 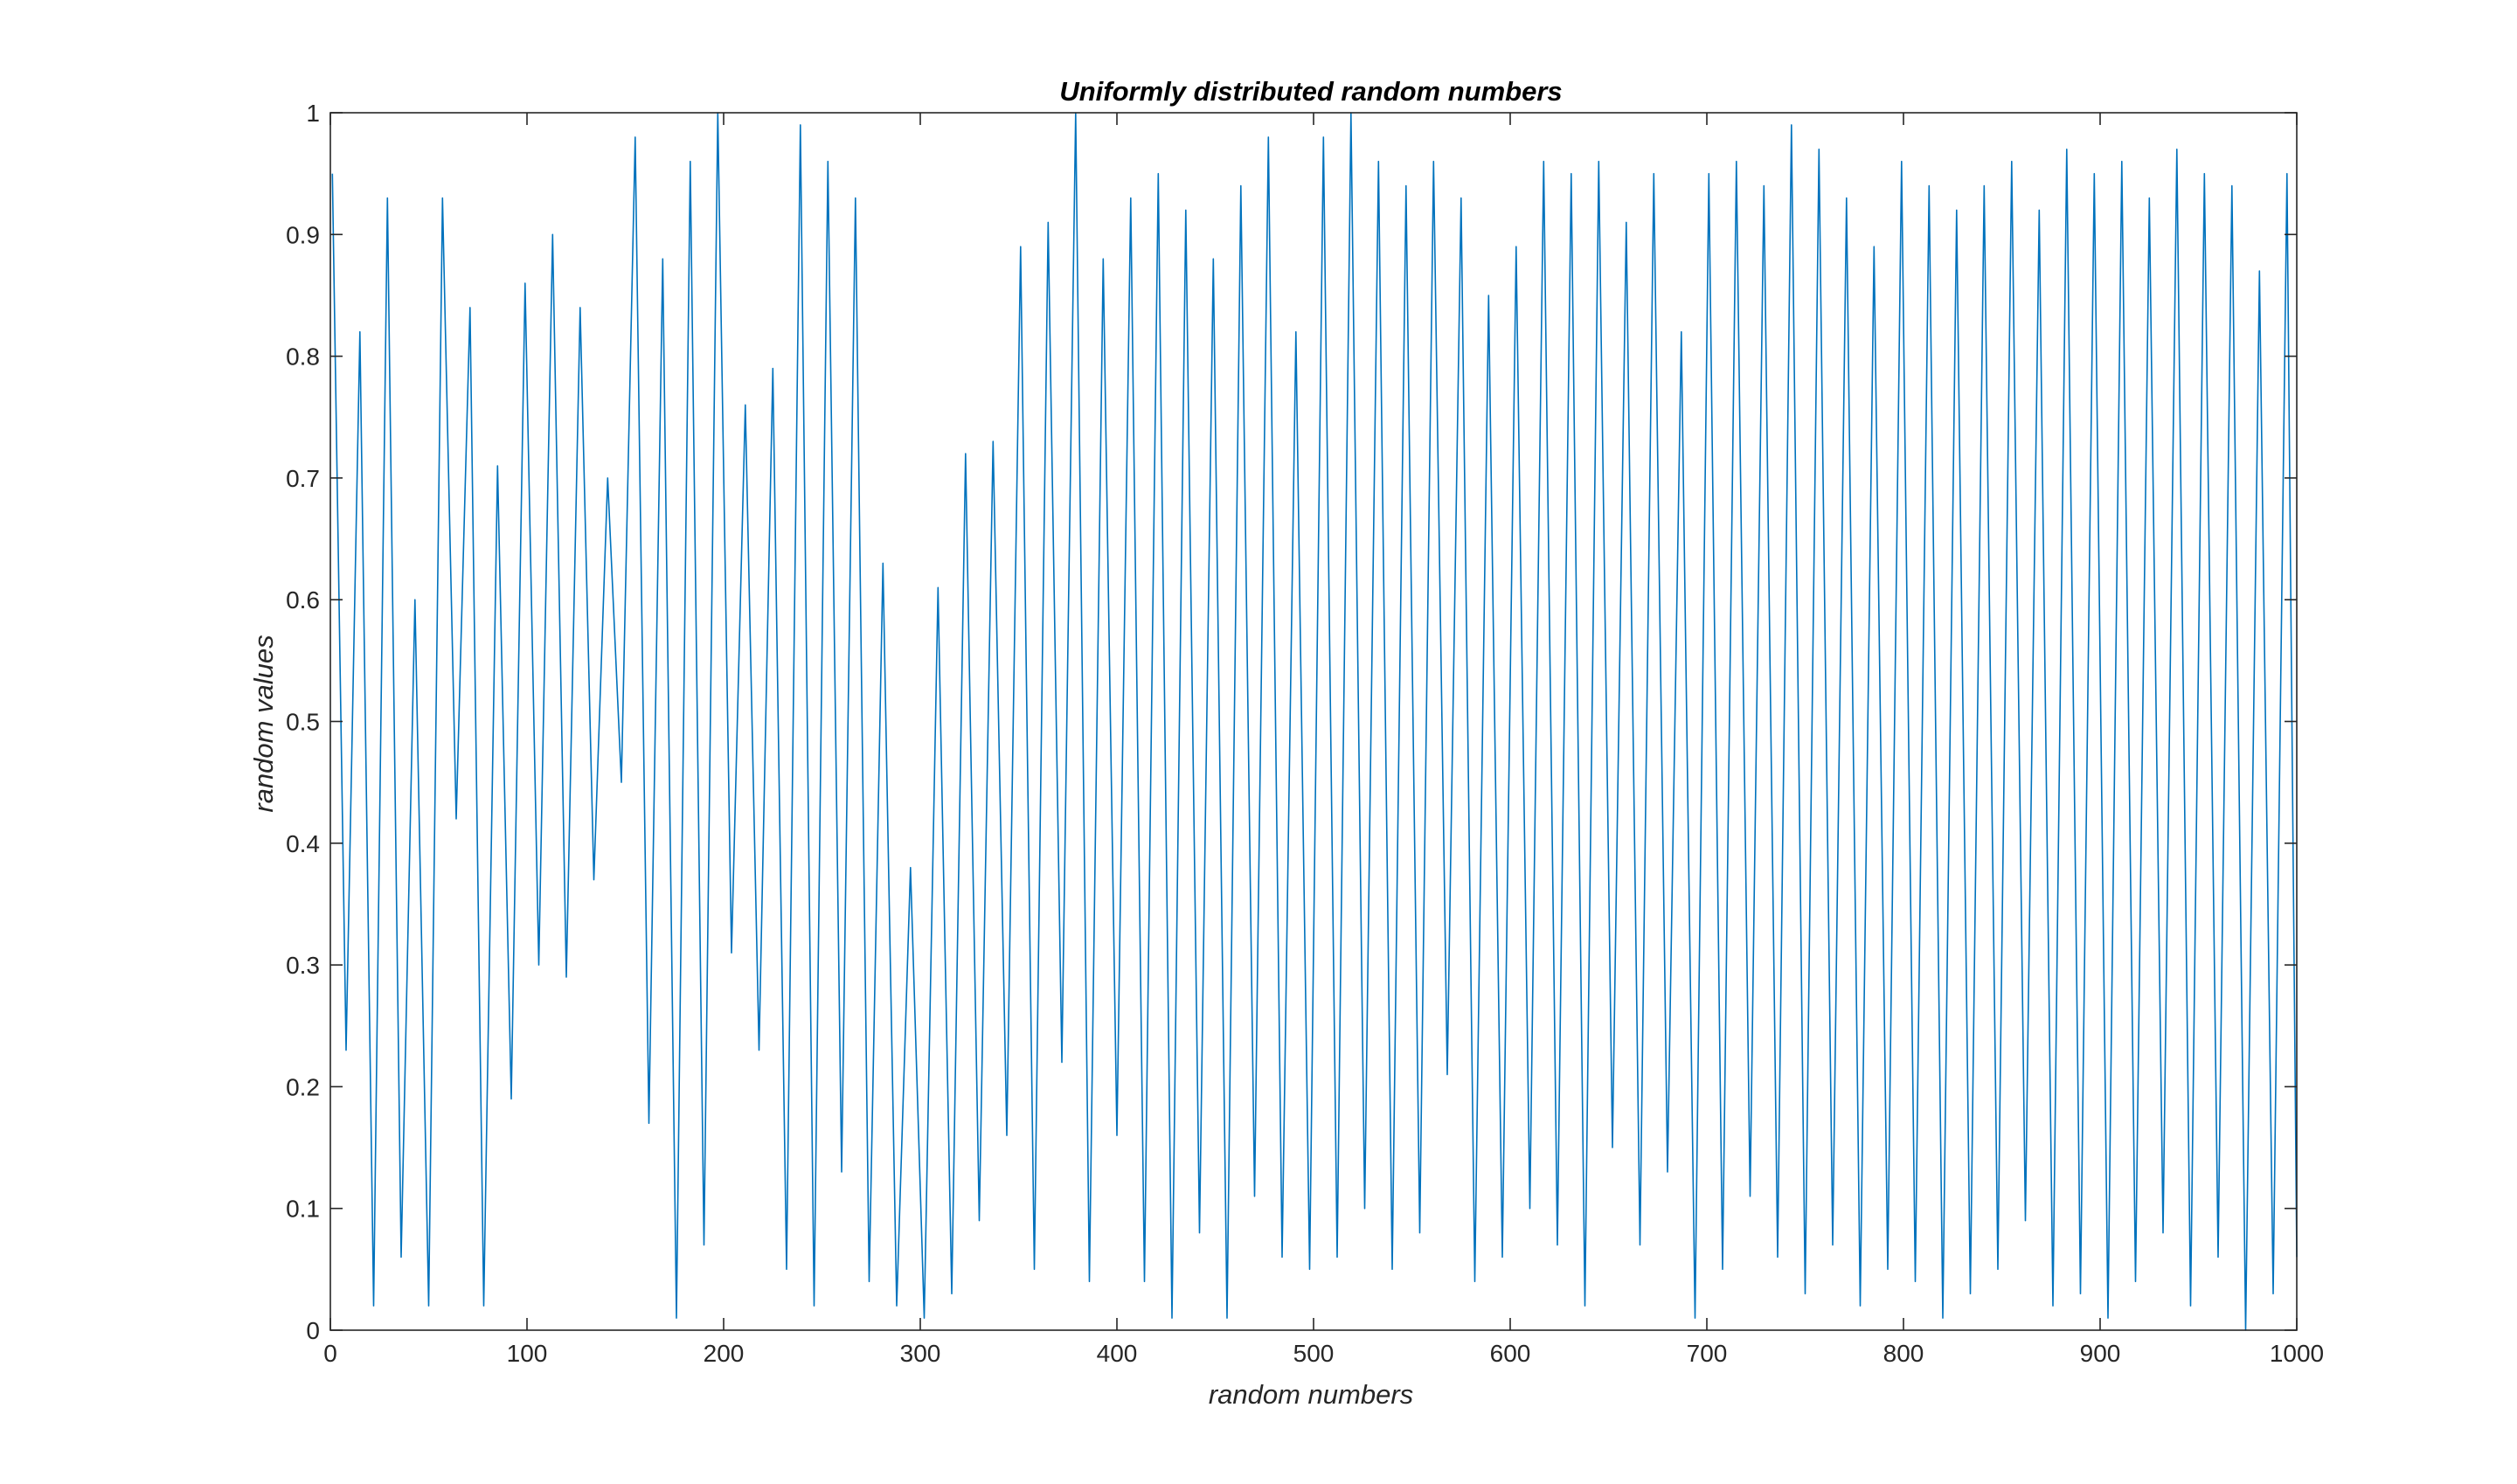 What do you see at coordinates (303, 722) in the screenshot?
I see `y-tick-label: 0.5` at bounding box center [303, 722].